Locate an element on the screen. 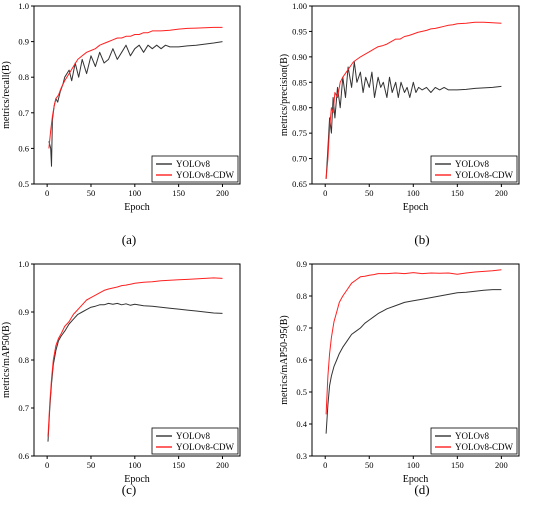 Image resolution: width=550 pixels, height=522 pixels. y-axis-label: metrics/precision(B) is located at coordinates (284, 95).